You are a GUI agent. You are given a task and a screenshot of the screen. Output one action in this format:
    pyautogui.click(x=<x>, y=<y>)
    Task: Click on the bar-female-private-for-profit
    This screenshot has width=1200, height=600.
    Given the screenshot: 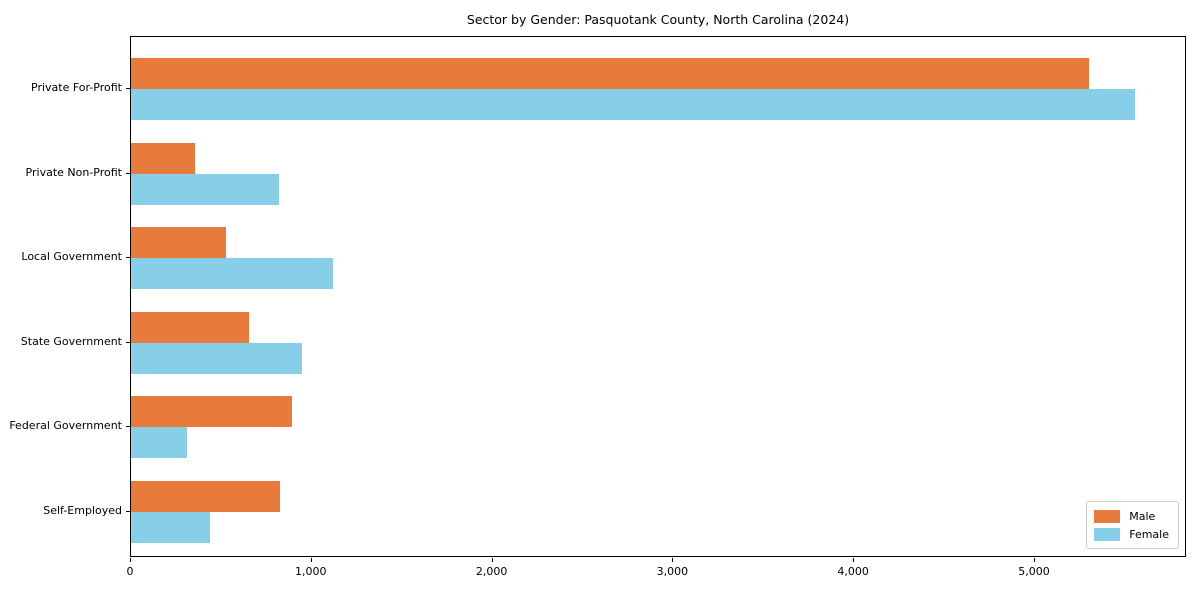 What is the action you would take?
    pyautogui.click(x=633, y=104)
    